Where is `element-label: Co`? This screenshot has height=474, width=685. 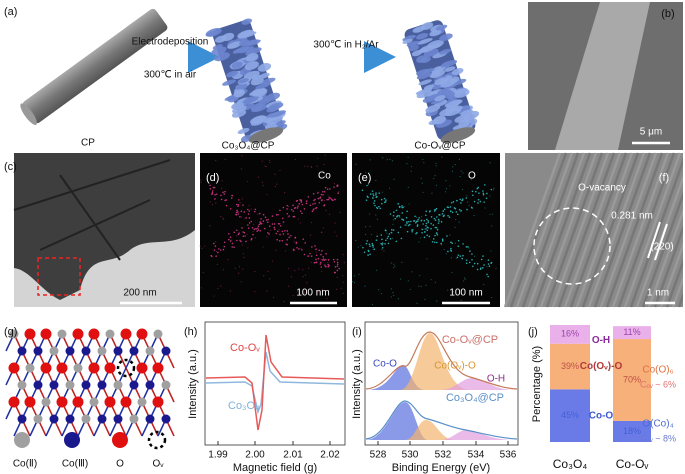
element-label: Co is located at coordinates (324, 176).